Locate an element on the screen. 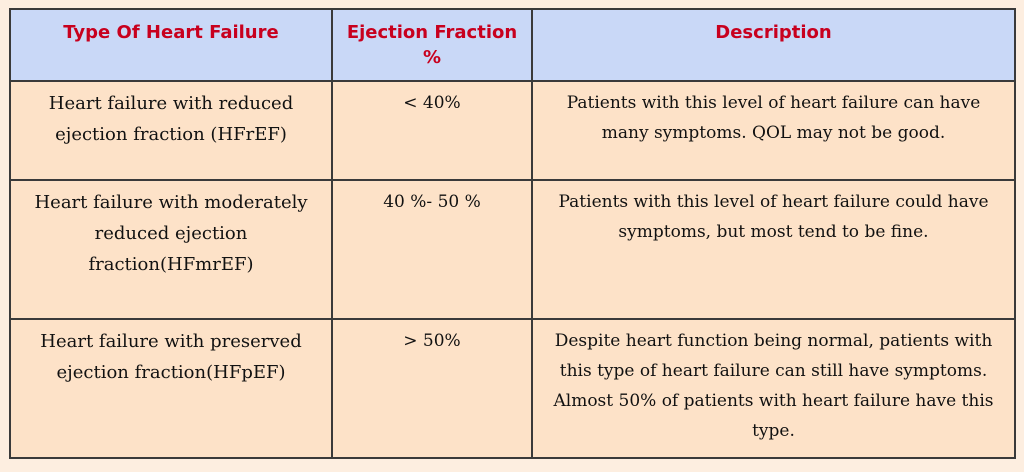 Image resolution: width=1024 pixels, height=472 pixels. ef-cell: 40 %- 50 % is located at coordinates (432, 249).